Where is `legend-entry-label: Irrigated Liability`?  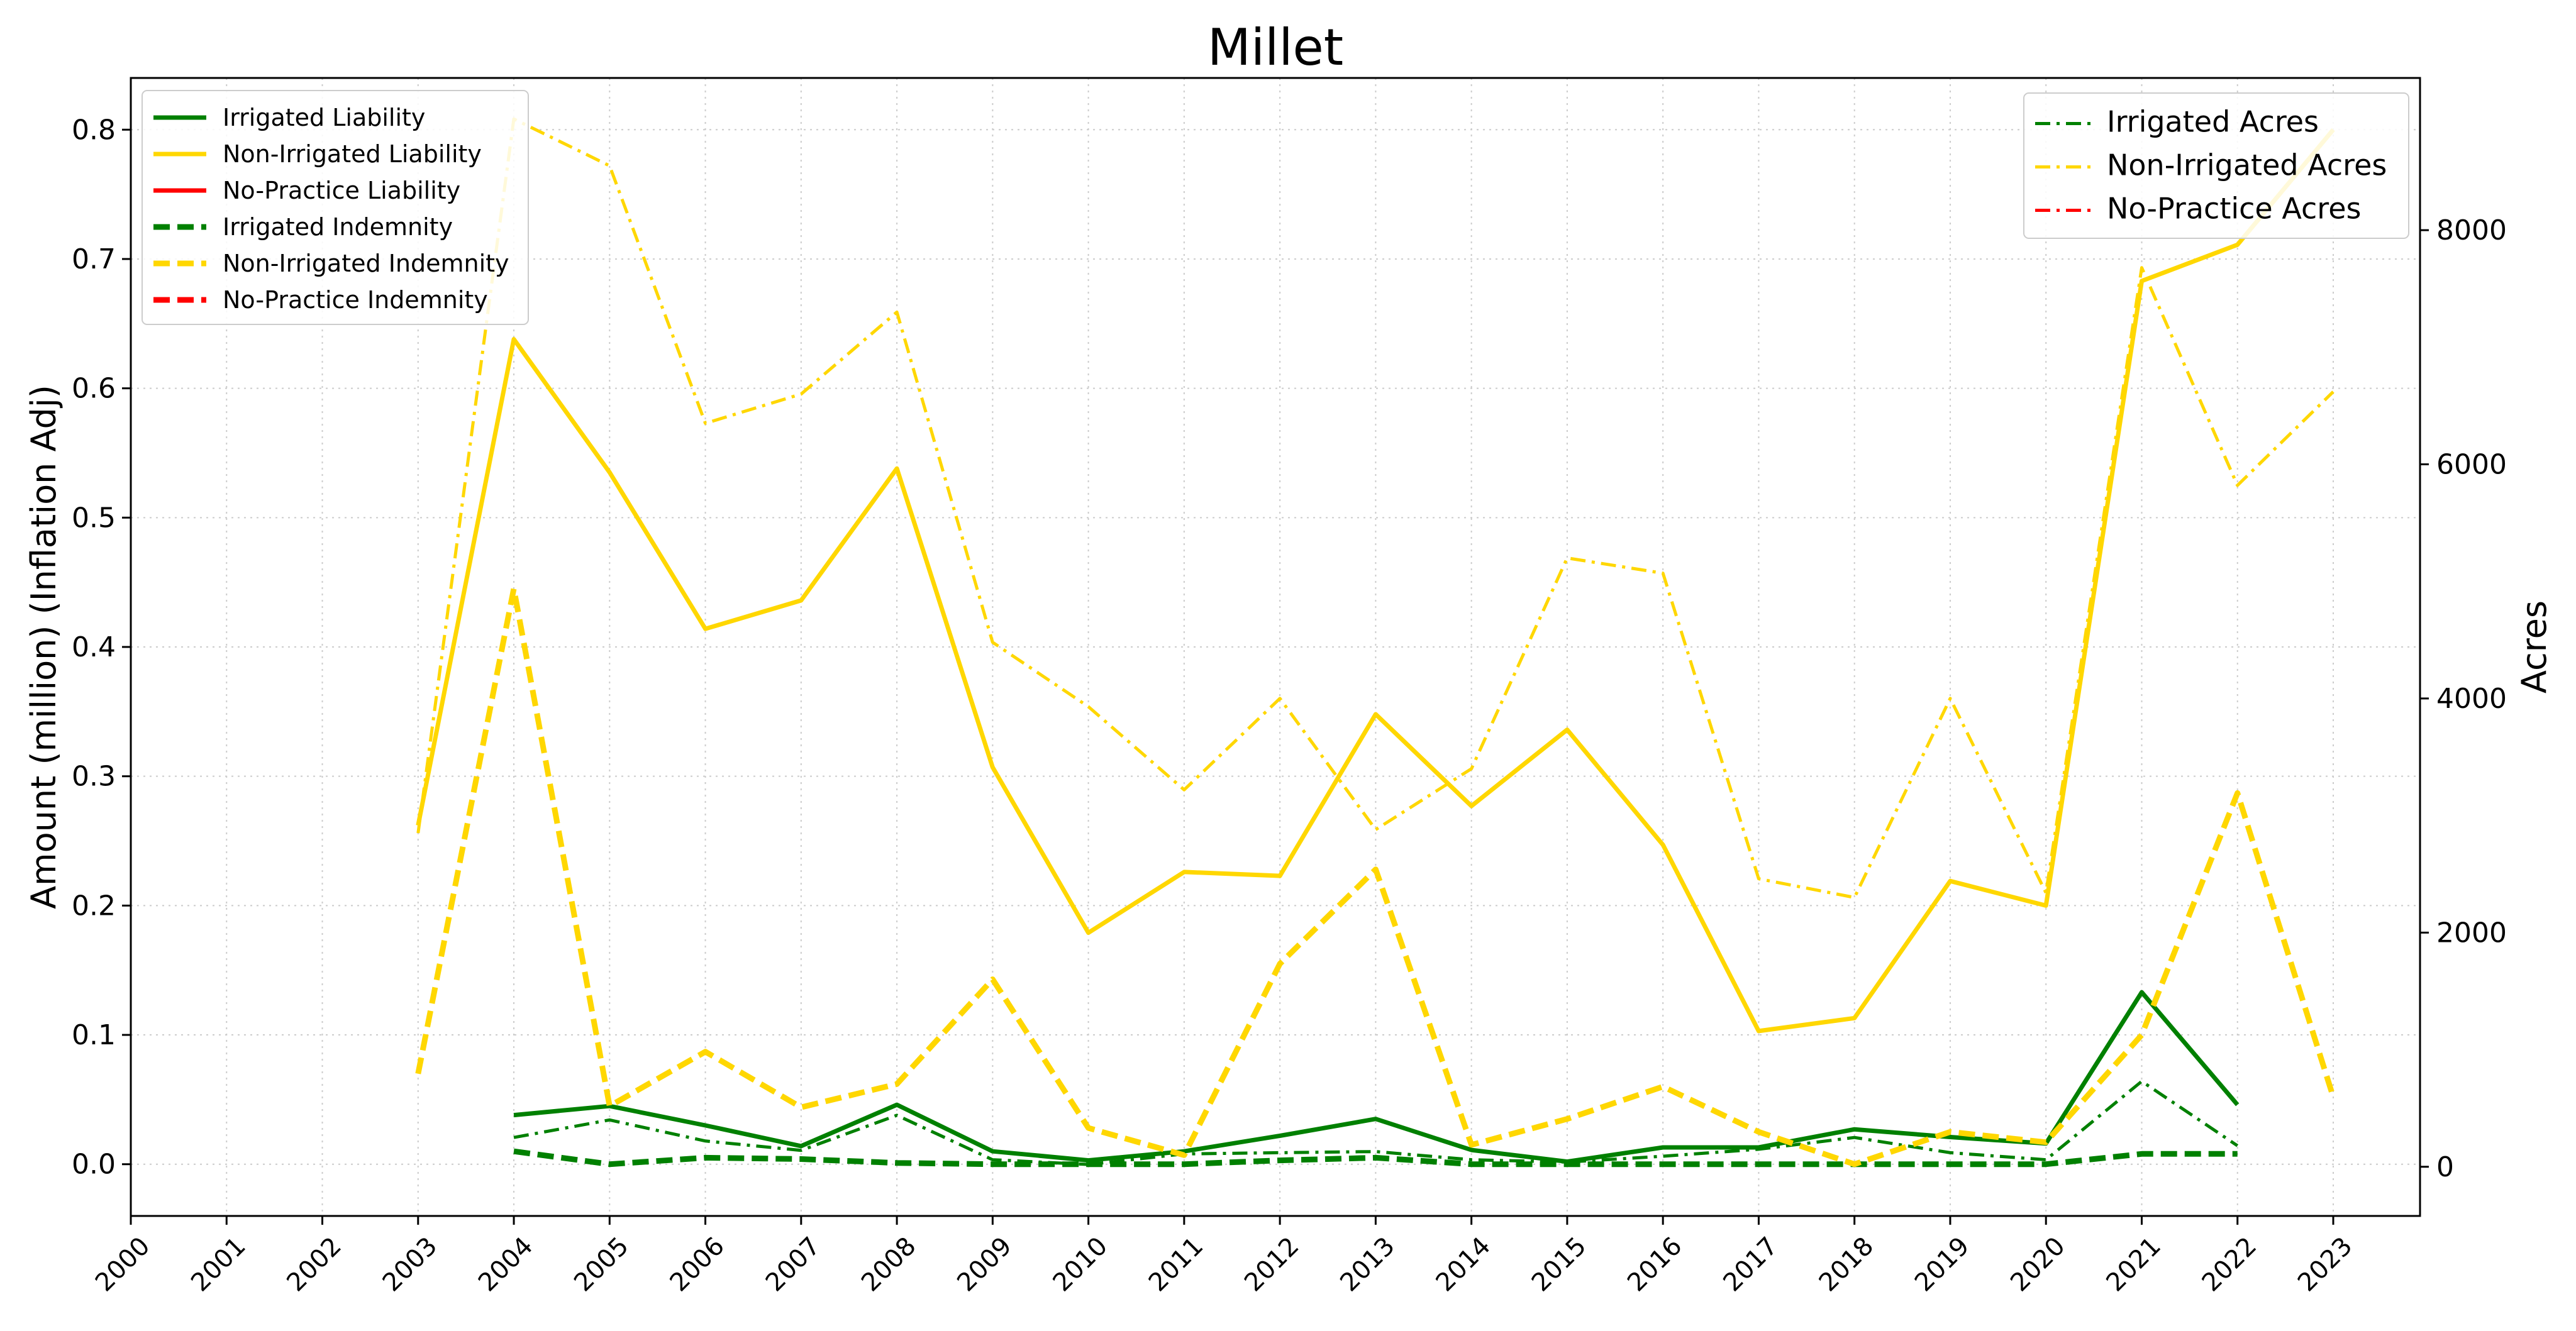 legend-entry-label: Irrigated Liability is located at coordinates (324, 117).